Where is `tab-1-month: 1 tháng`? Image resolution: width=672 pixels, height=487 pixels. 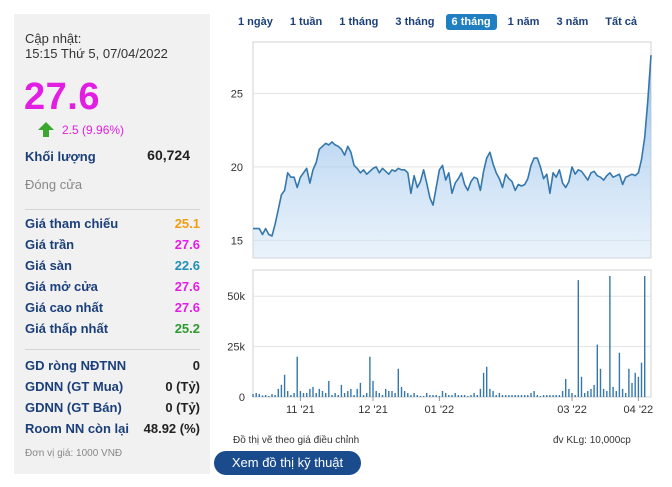
tab-1-month: 1 tháng is located at coordinates (359, 22).